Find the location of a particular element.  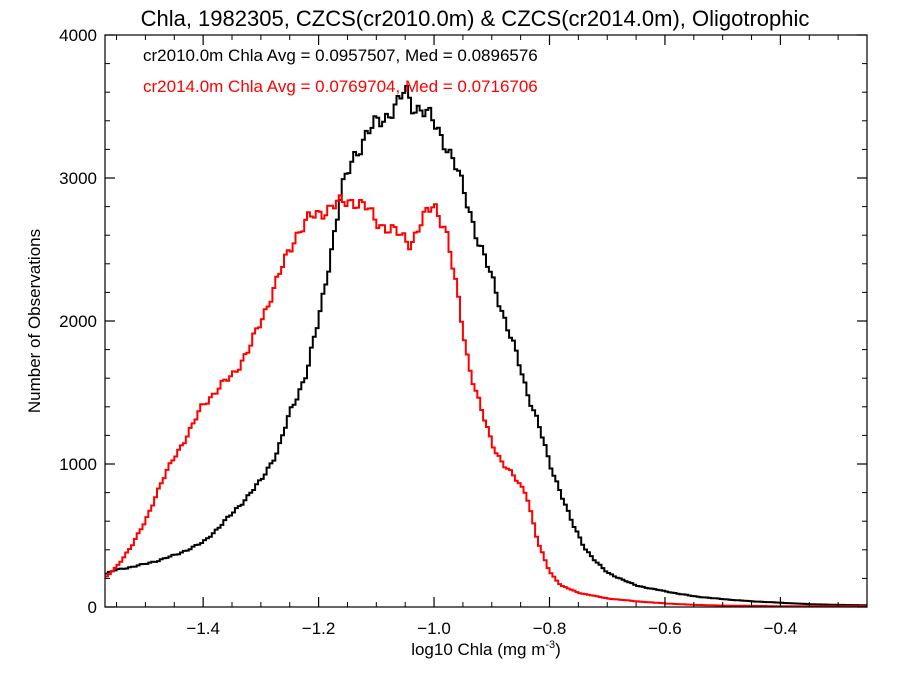

x-tick-label-4: −0.6 is located at coordinates (665, 628).